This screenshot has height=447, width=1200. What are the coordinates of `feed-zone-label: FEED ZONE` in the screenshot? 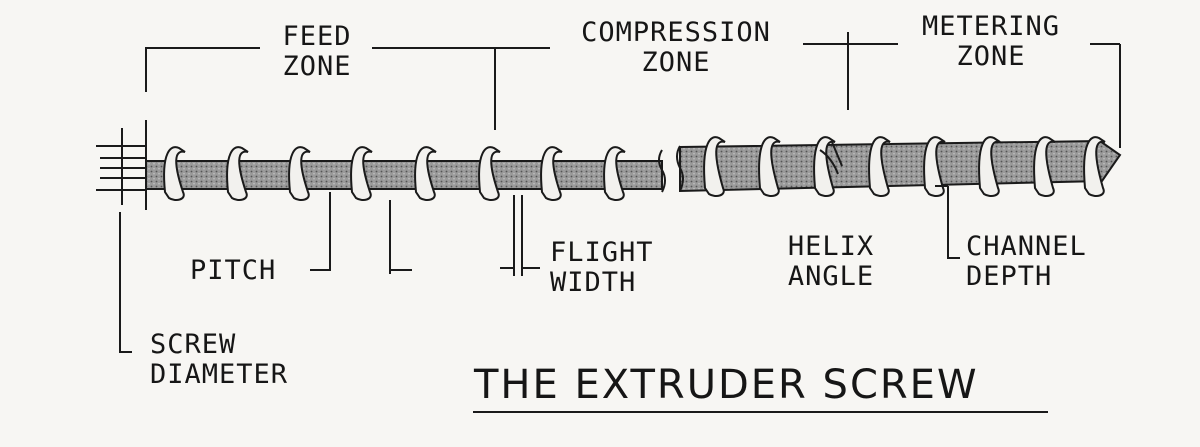 It's located at (317, 52).